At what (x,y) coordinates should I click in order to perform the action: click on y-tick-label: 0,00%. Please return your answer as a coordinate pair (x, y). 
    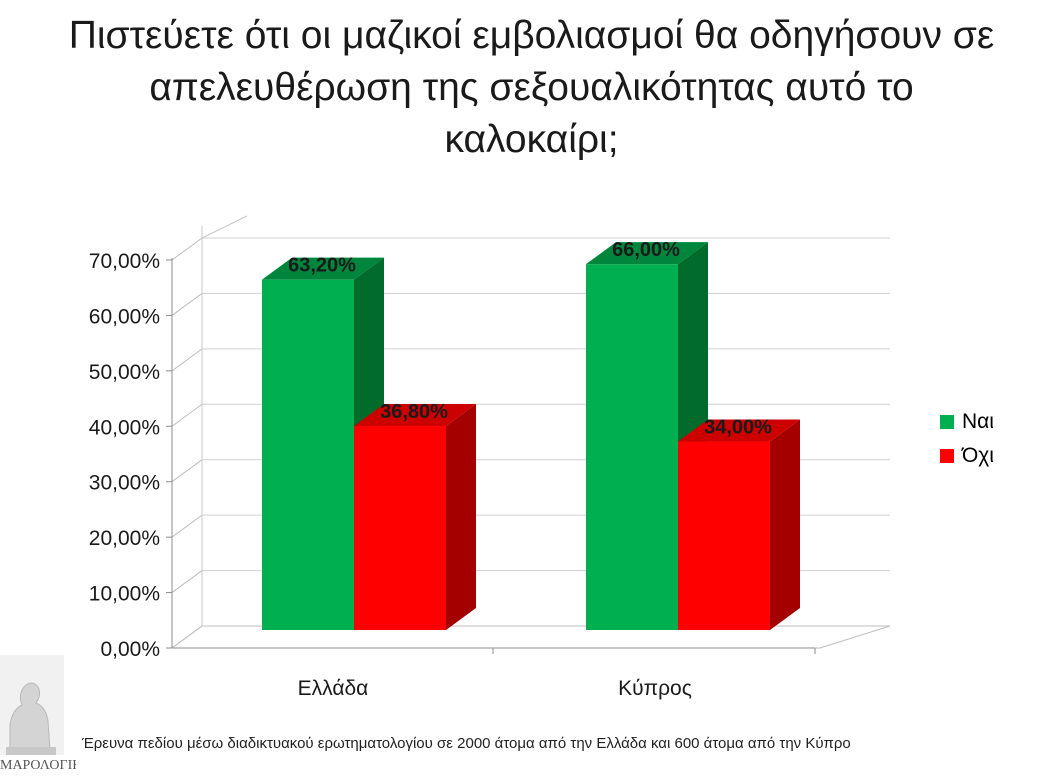
    Looking at the image, I should click on (130, 649).